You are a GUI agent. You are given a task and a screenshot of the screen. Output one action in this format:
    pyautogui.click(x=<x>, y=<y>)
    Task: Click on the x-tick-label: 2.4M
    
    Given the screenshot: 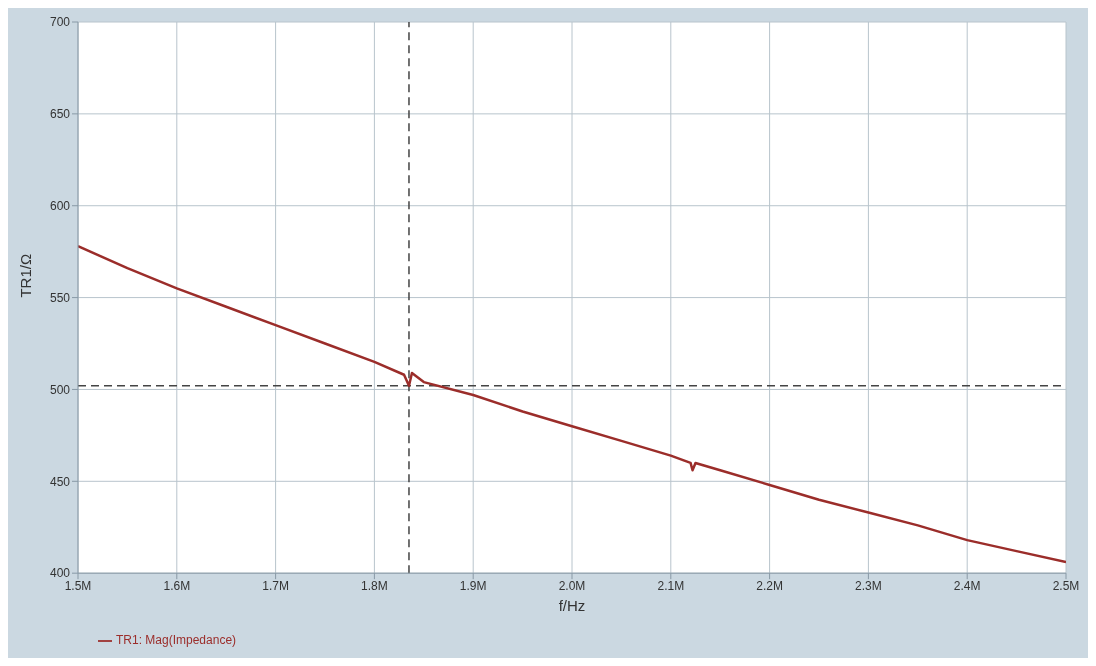 What is the action you would take?
    pyautogui.click(x=967, y=585)
    